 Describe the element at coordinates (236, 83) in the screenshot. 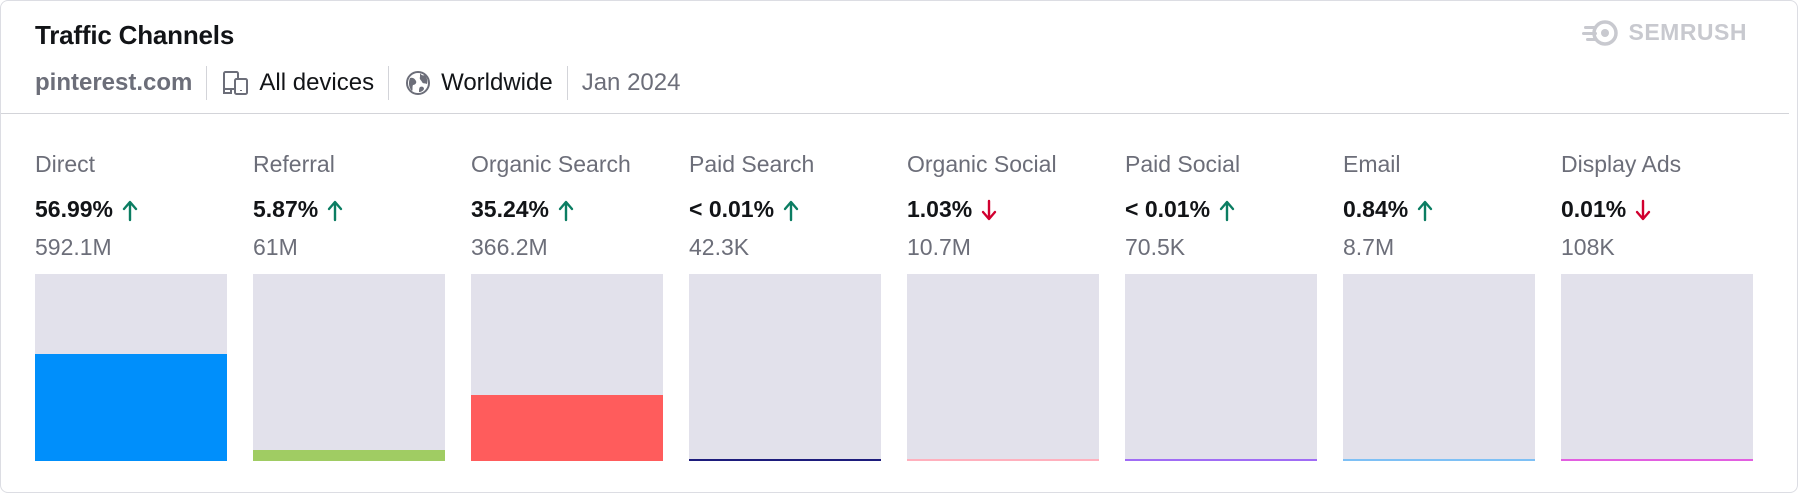

I see `devices-icon` at that location.